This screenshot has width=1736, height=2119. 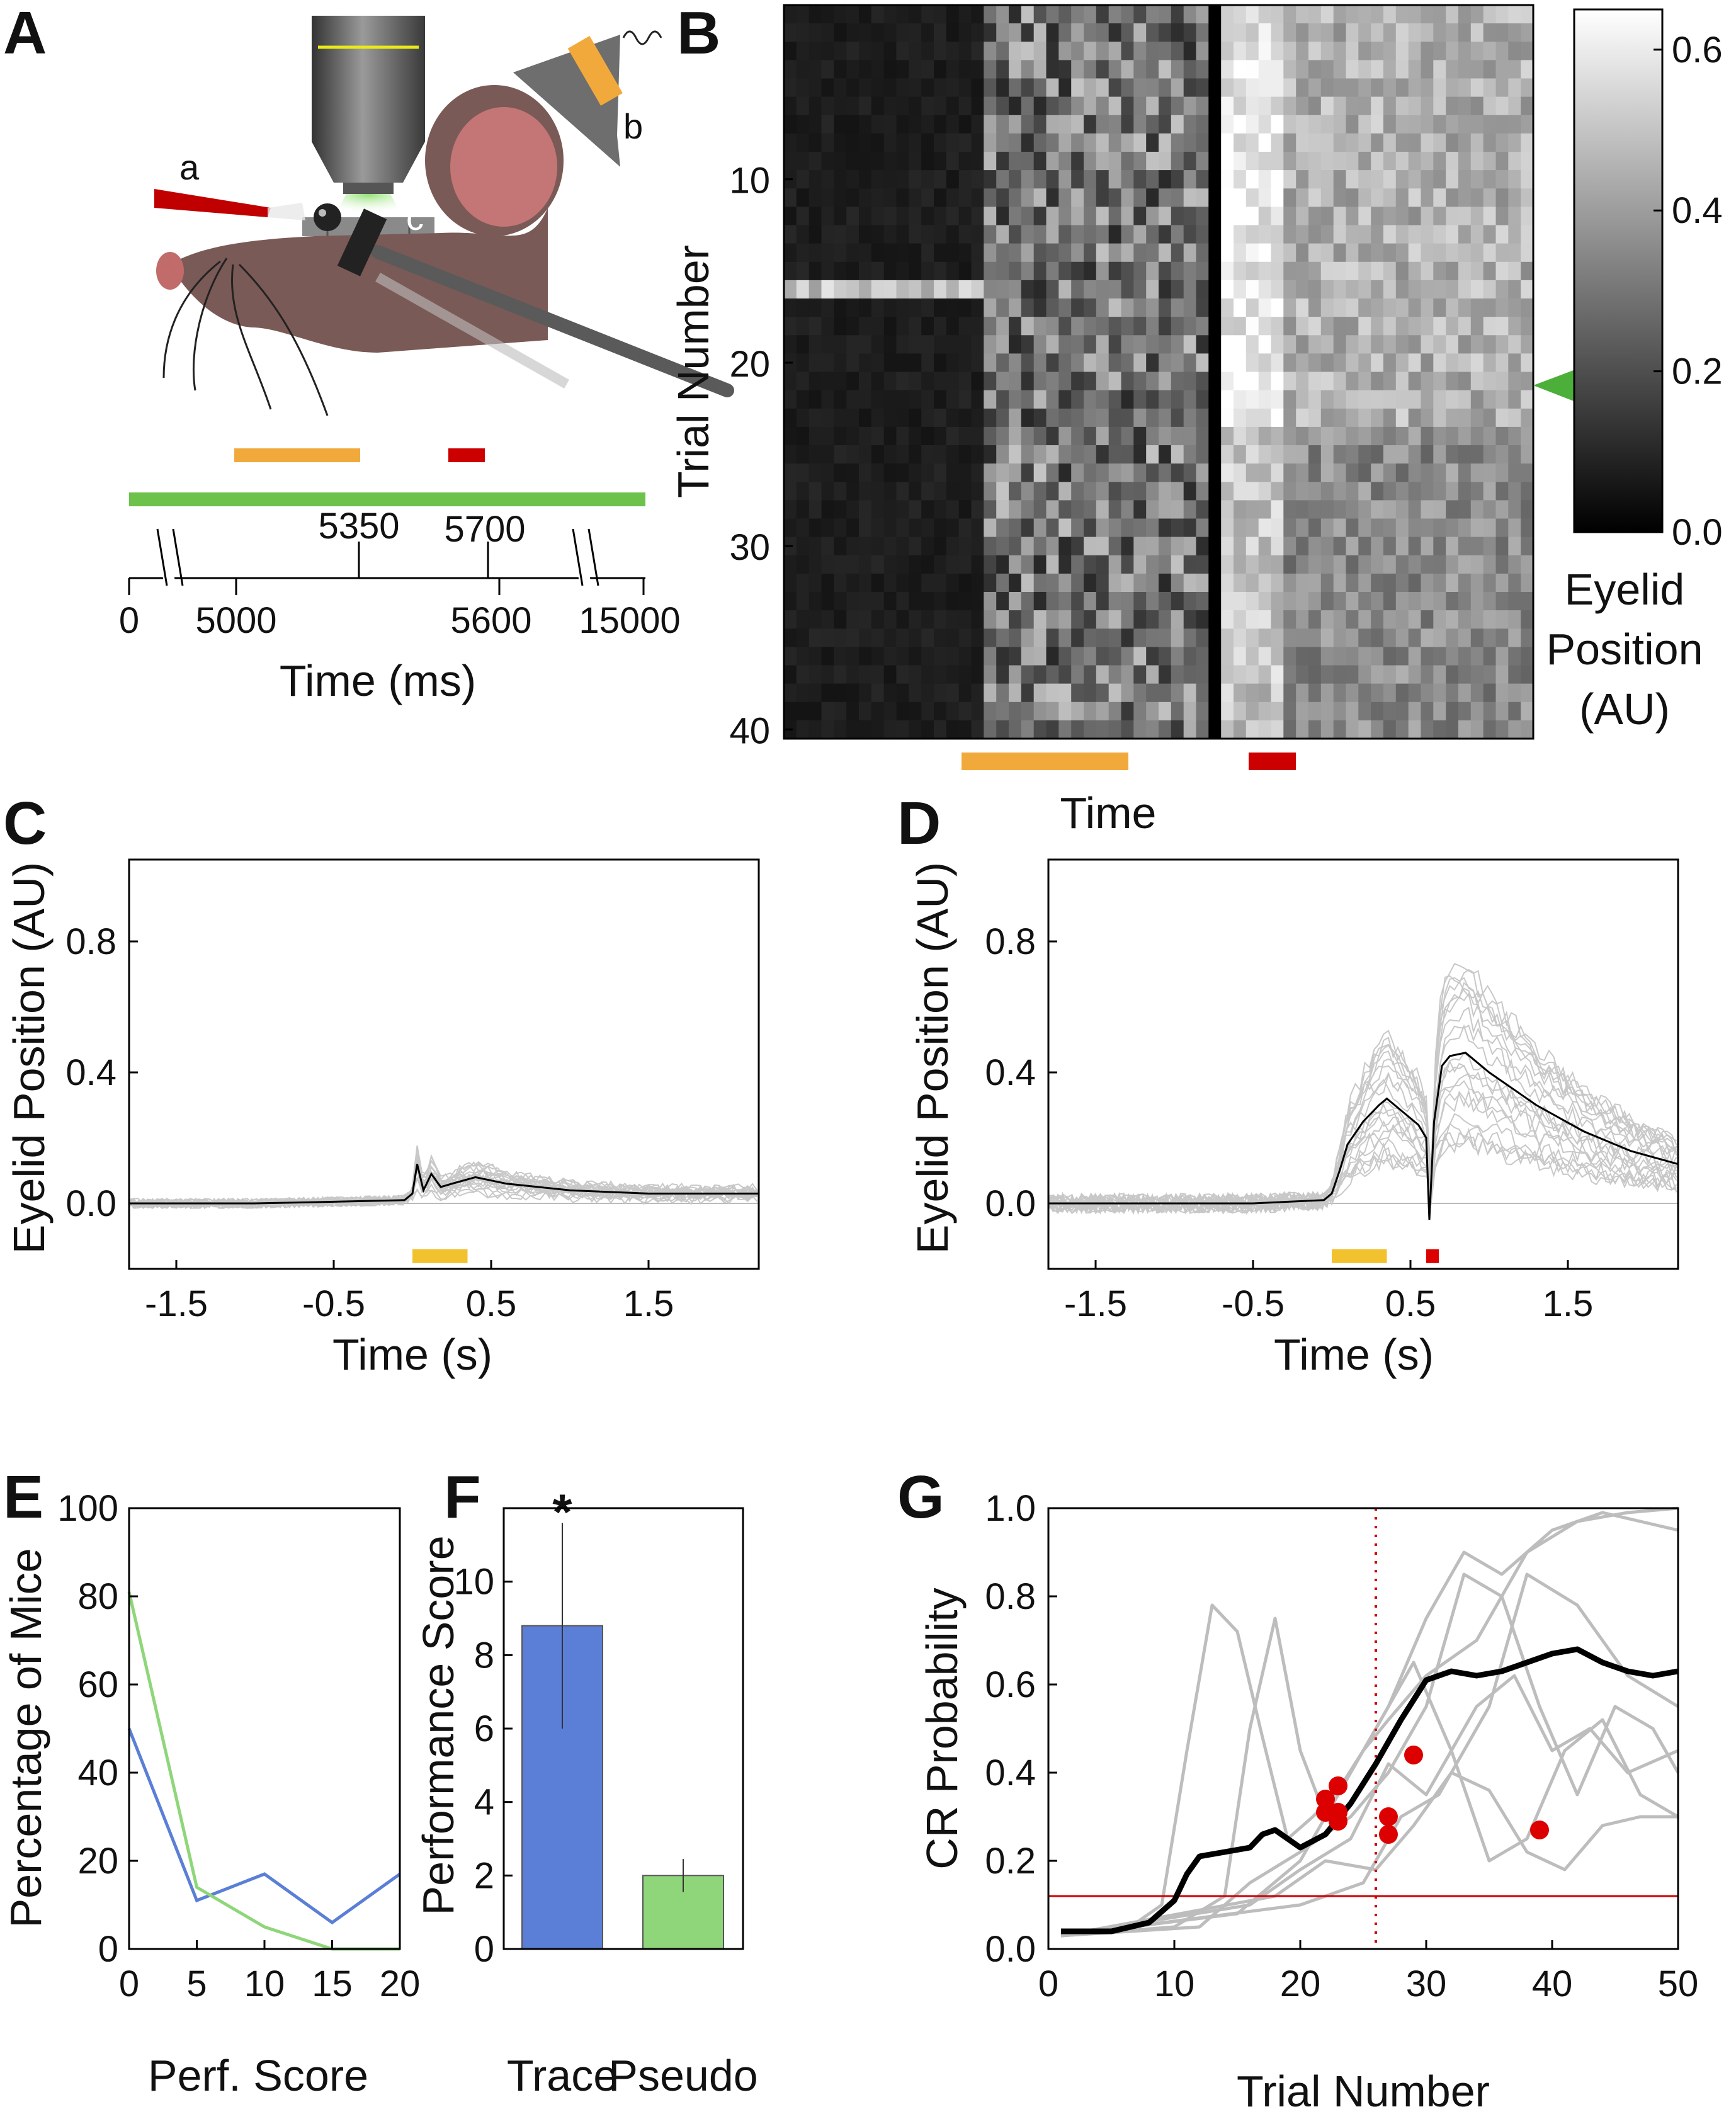 I want to click on y-tick-label: 0.8, so click(x=90, y=941).